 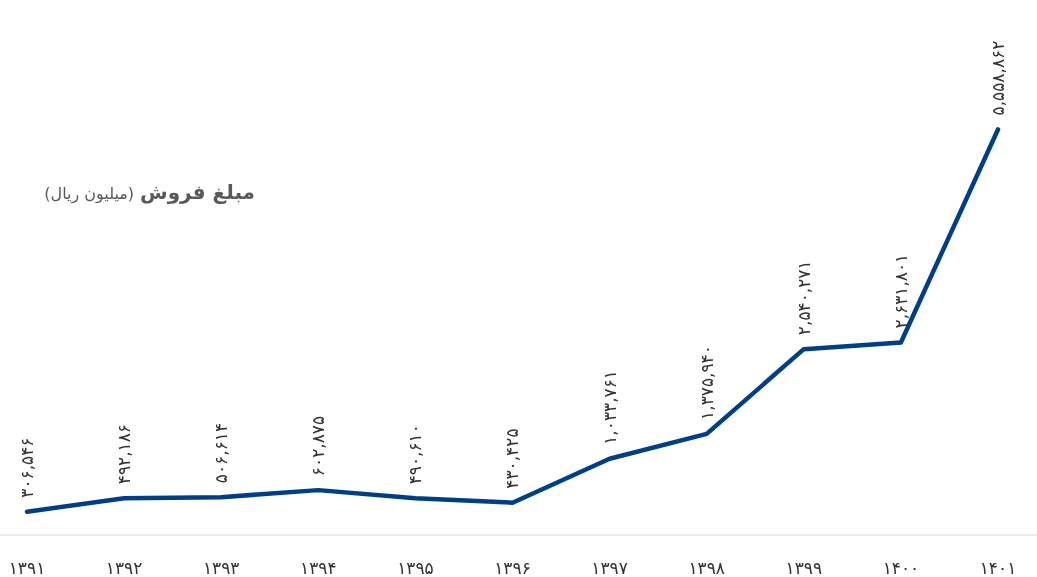 I want to click on data-label: ۴۹۰,۶۱۰, so click(x=415, y=454).